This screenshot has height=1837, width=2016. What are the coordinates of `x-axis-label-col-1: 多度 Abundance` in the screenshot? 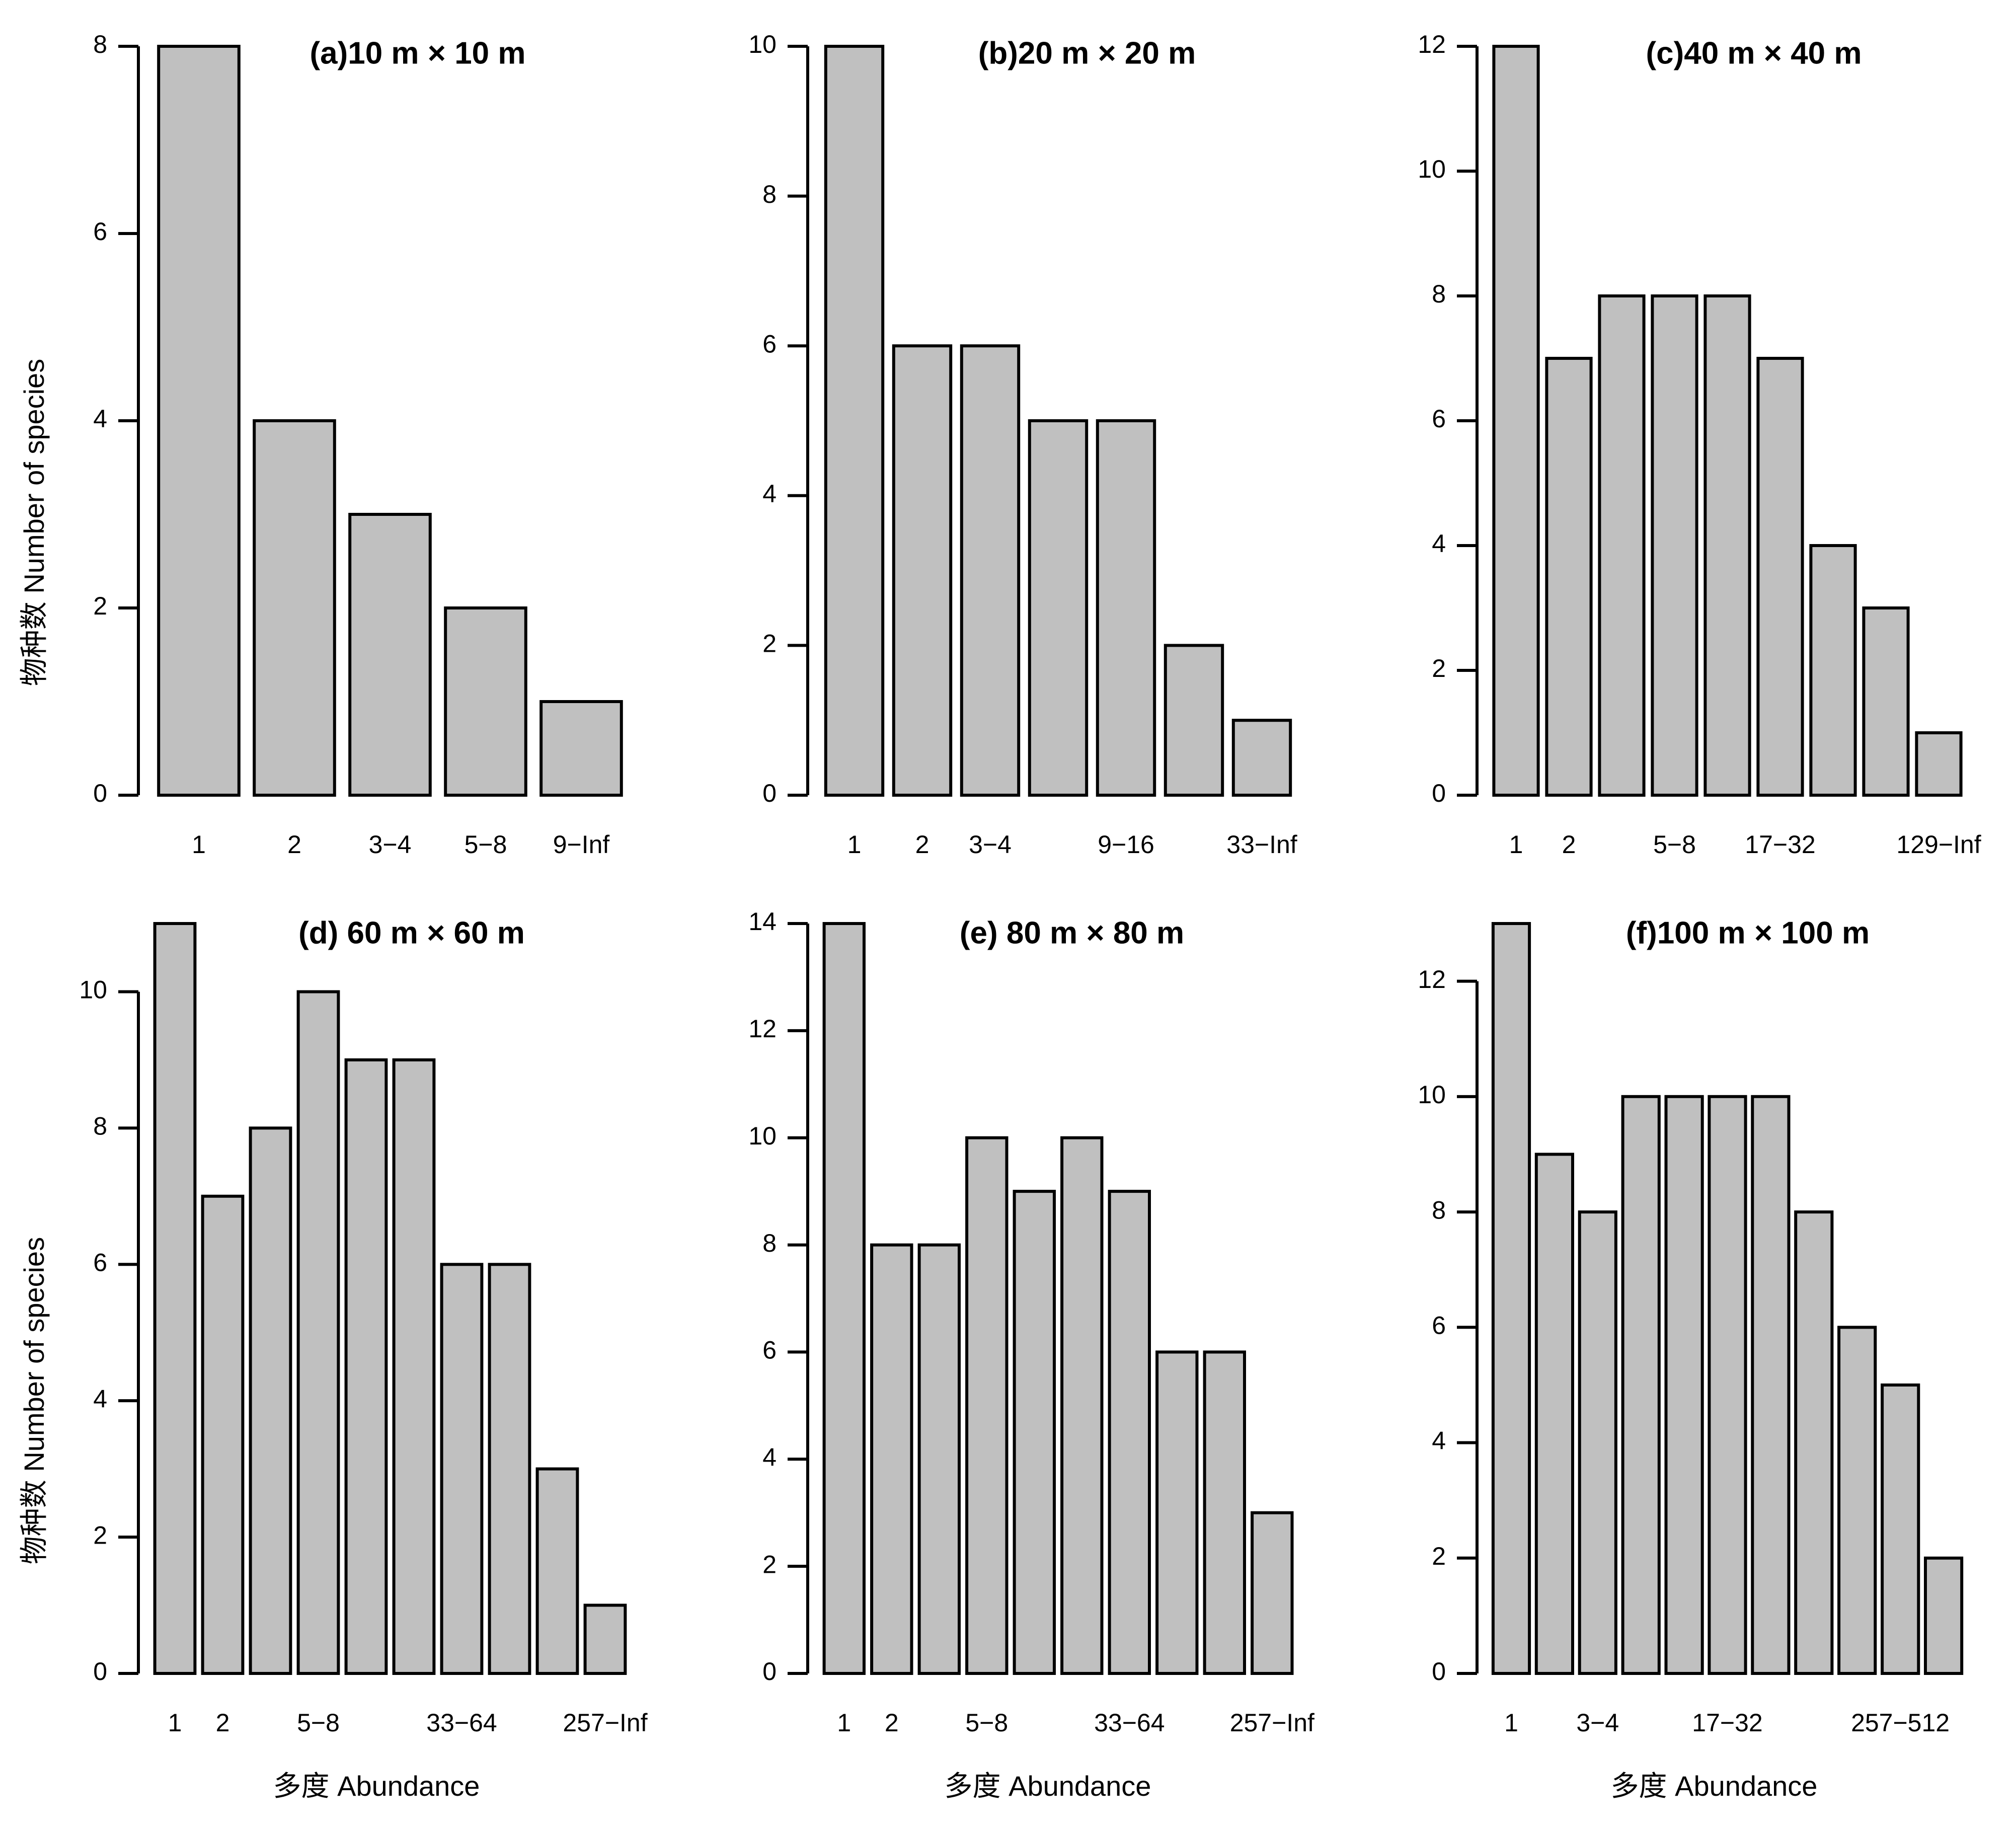 It's located at (376, 1786).